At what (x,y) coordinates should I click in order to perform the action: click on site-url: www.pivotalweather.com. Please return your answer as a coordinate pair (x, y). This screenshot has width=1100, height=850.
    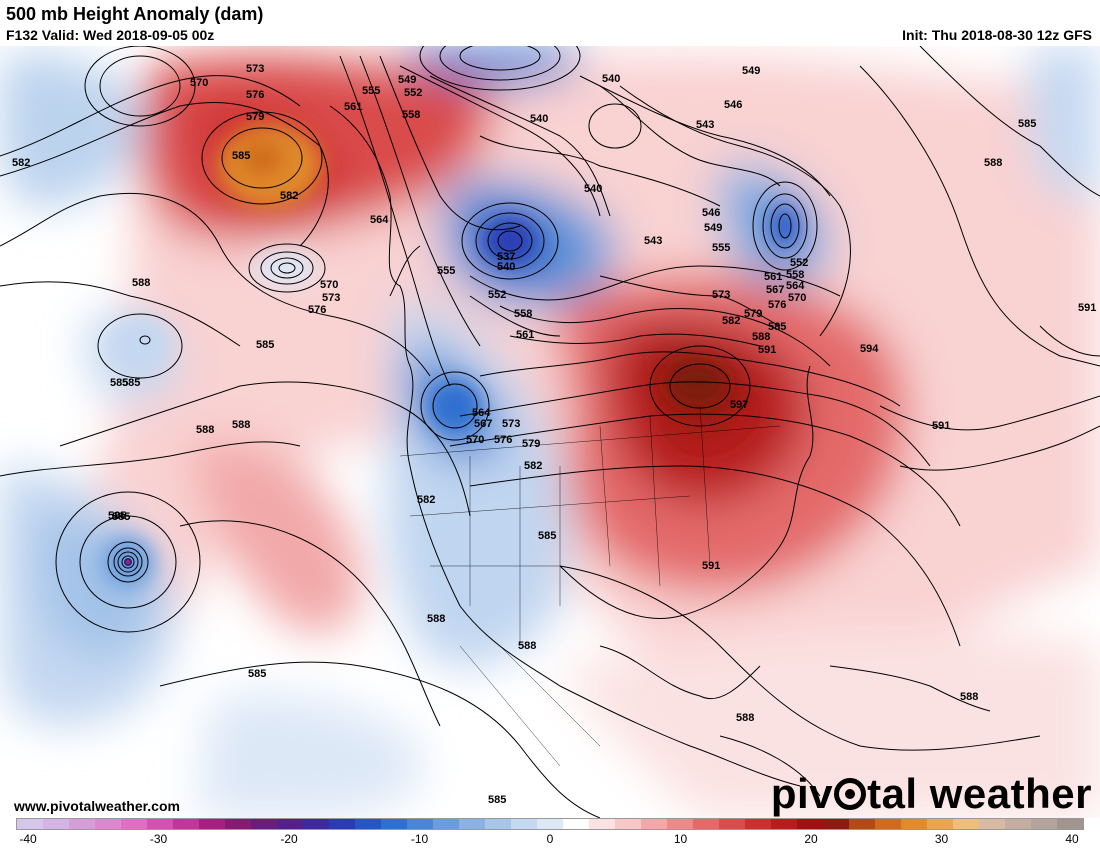
    Looking at the image, I should click on (97, 806).